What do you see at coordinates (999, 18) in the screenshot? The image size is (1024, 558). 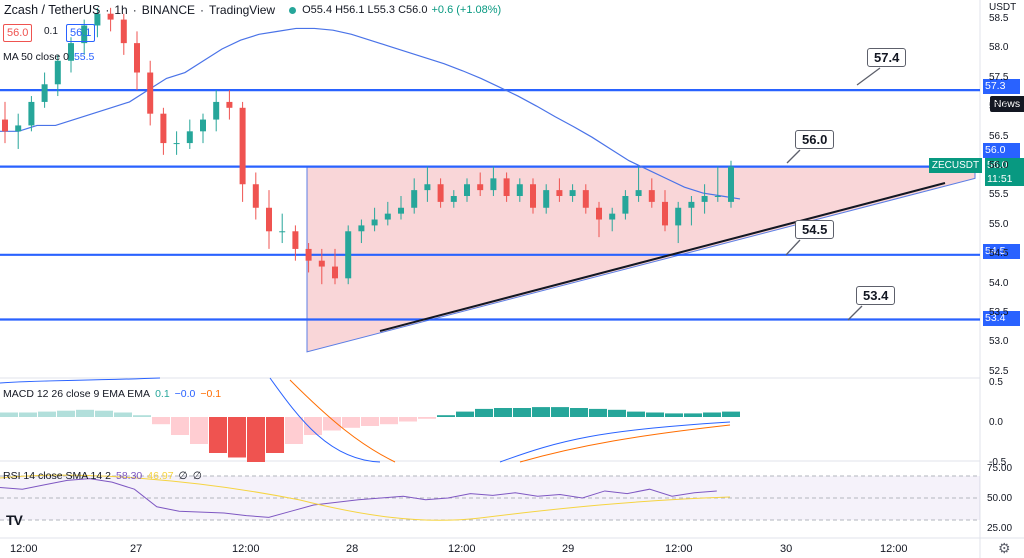 I see `price-tick-label: 58.5` at bounding box center [999, 18].